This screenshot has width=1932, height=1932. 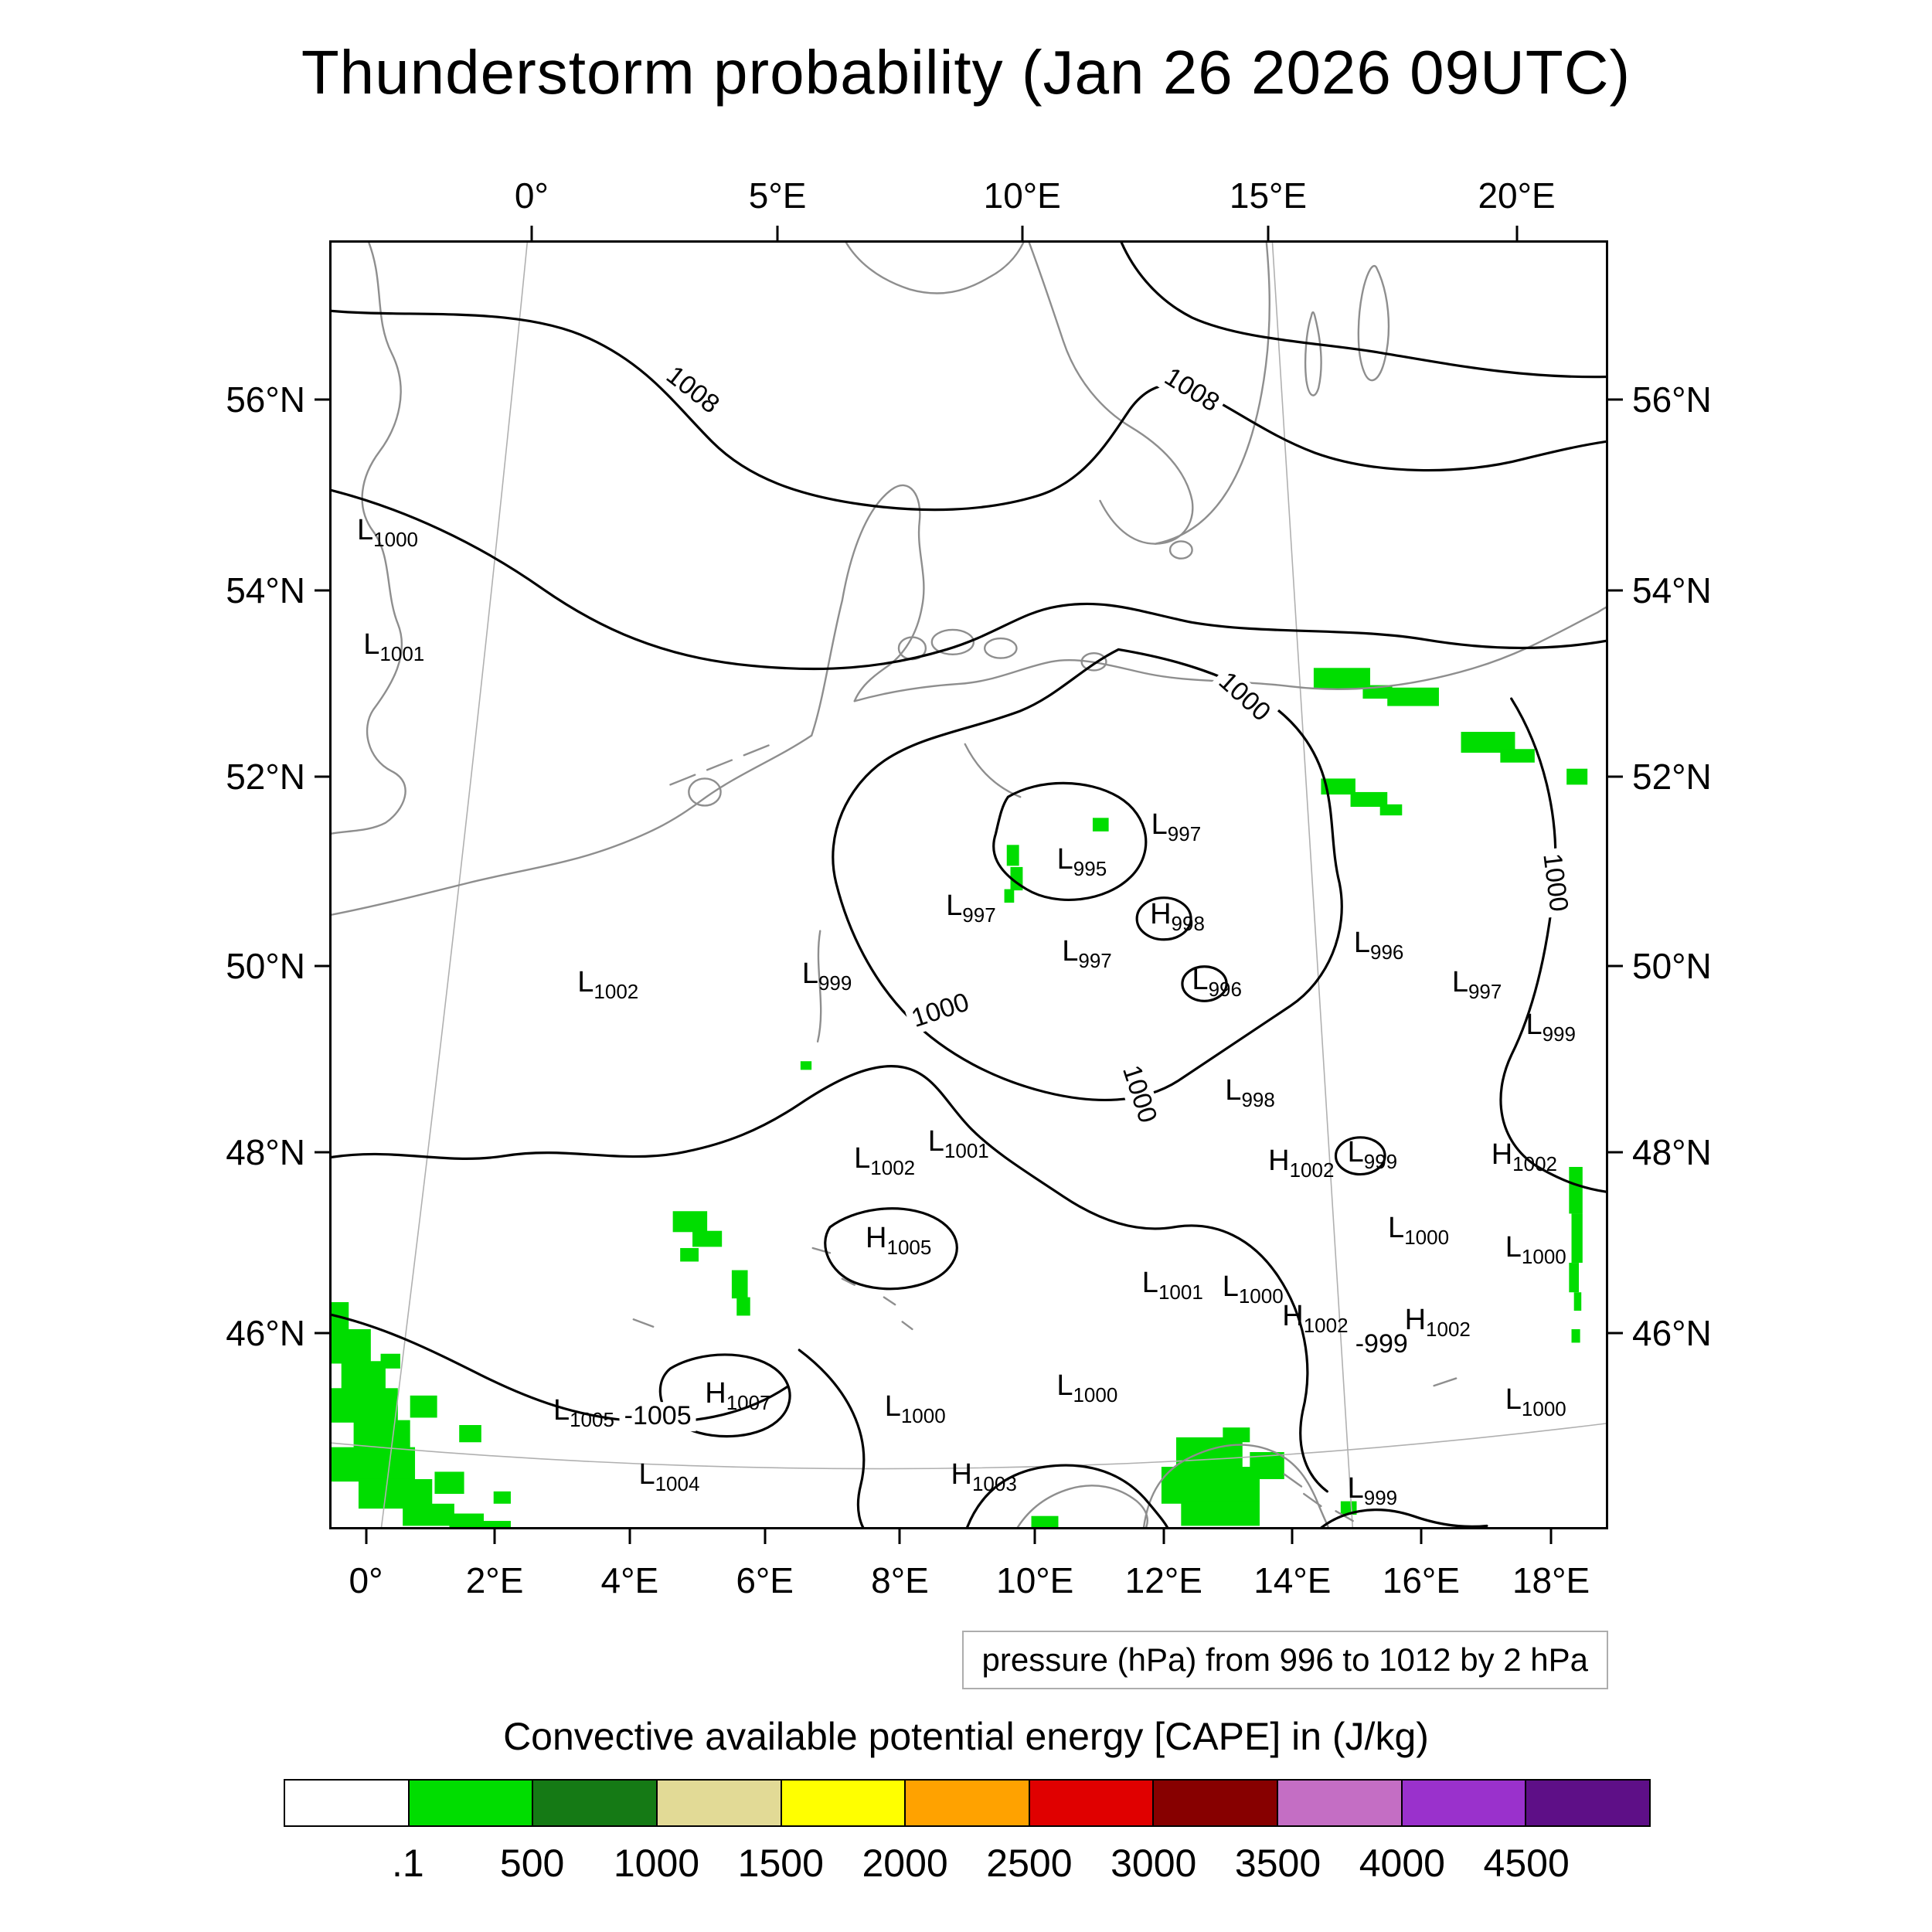 I want to click on pressure-center-value: 998, so click(x=1188, y=924).